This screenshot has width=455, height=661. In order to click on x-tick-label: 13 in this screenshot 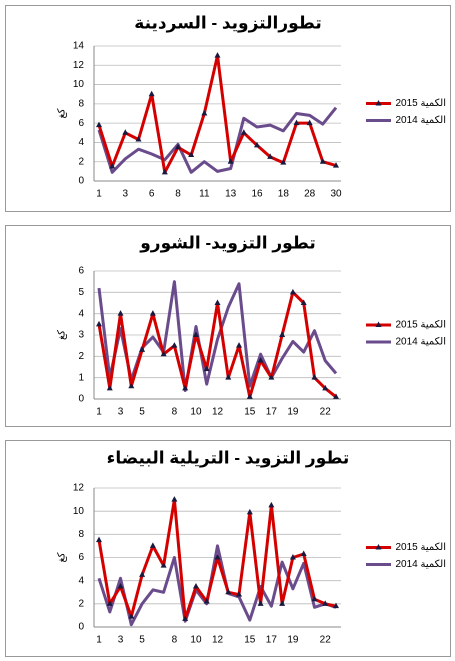, I will do `click(231, 194)`.